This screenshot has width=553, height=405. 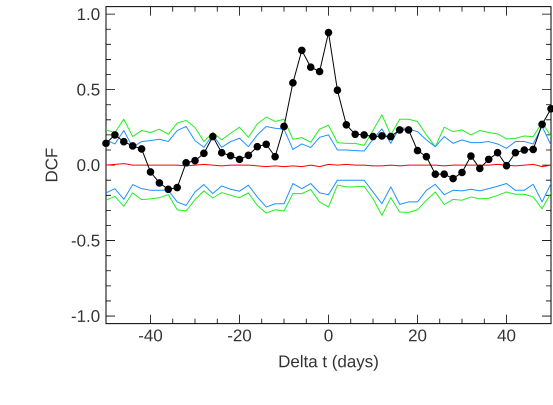 What do you see at coordinates (240, 335) in the screenshot?
I see `x-tick-label: -20` at bounding box center [240, 335].